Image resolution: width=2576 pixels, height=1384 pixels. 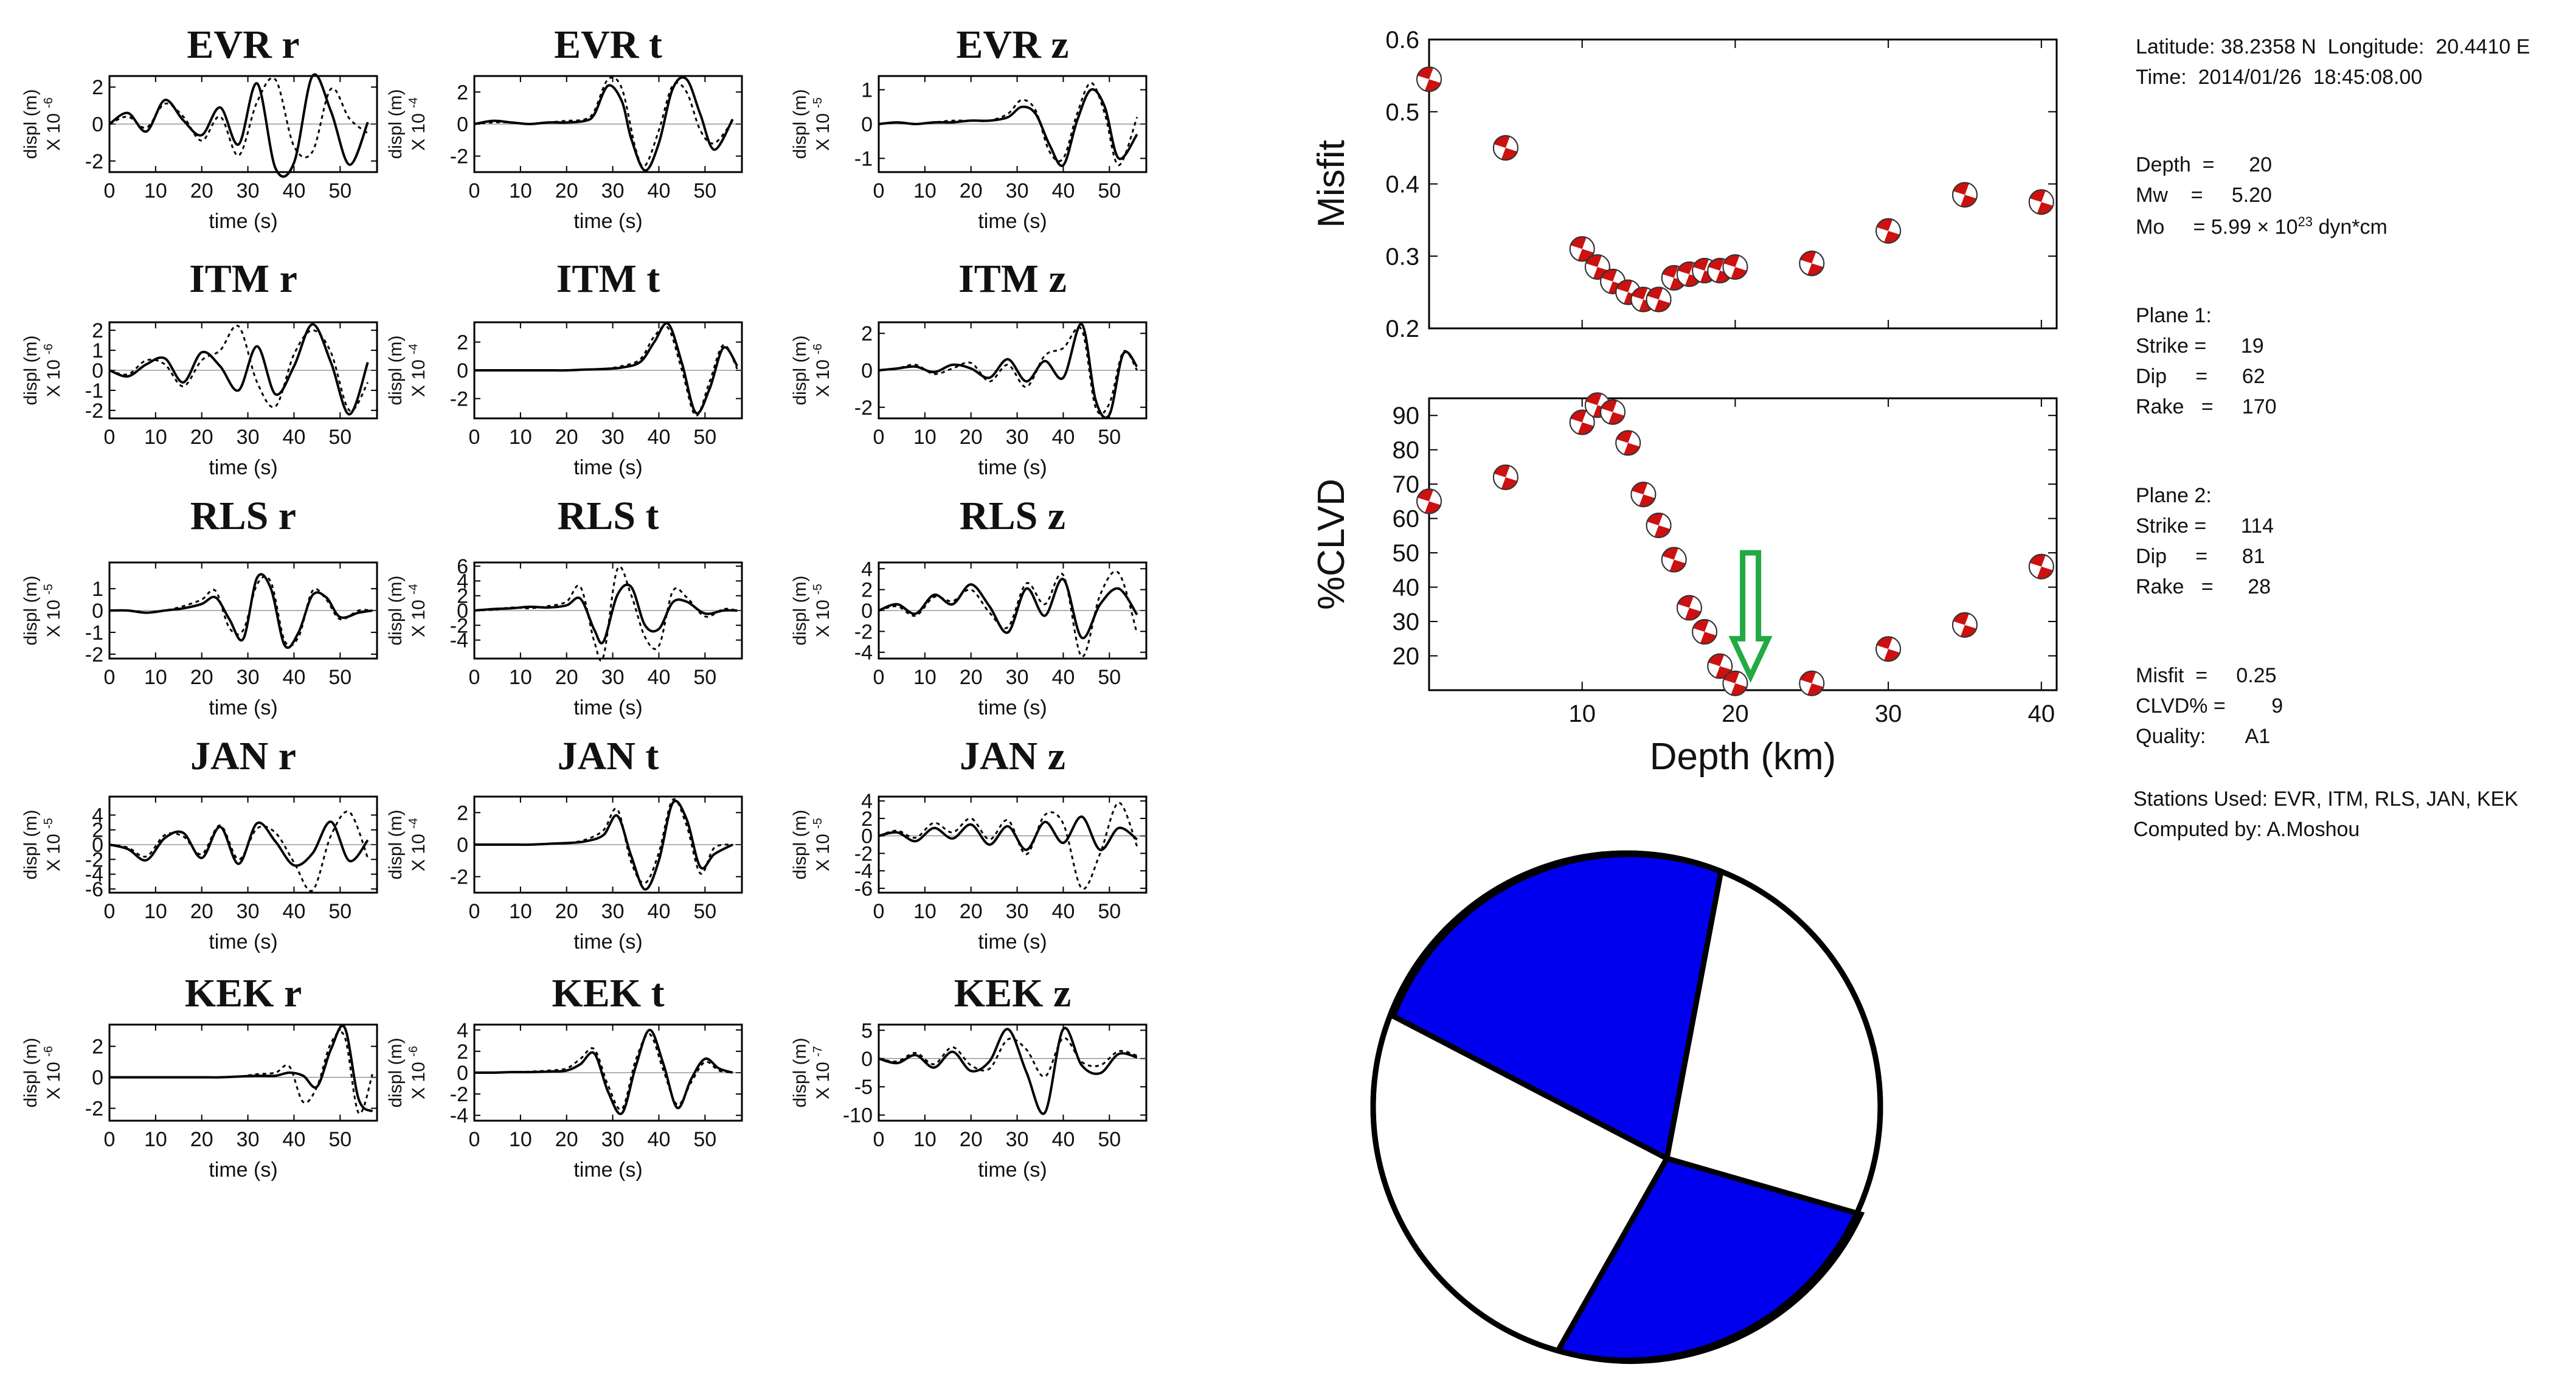 I want to click on info-computed-by: Computed by: A.Moshou, so click(x=2246, y=830).